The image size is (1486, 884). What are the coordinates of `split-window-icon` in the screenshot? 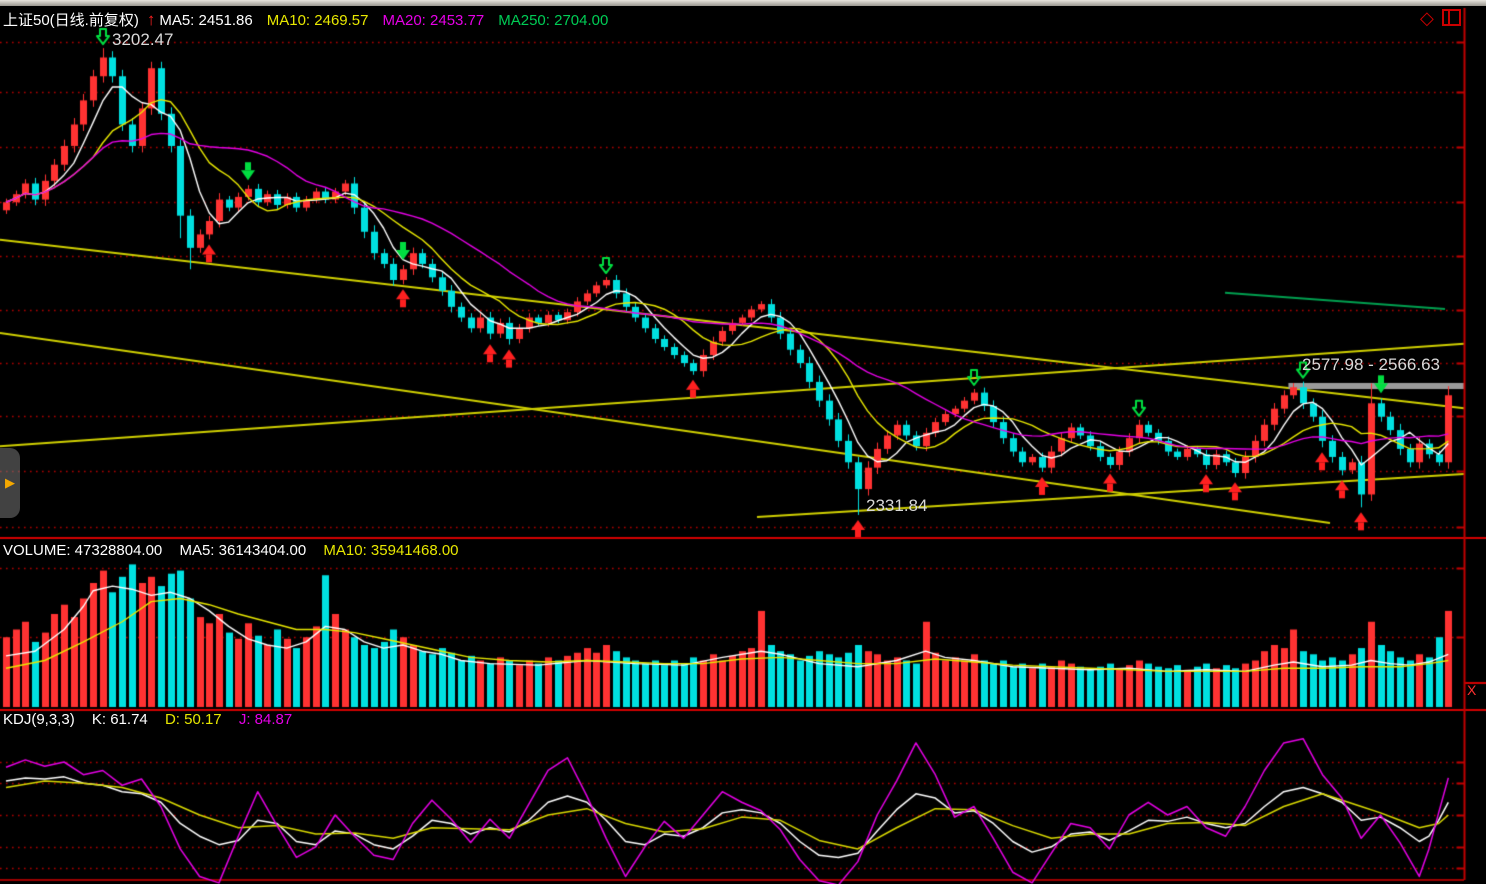 It's located at (1451, 17).